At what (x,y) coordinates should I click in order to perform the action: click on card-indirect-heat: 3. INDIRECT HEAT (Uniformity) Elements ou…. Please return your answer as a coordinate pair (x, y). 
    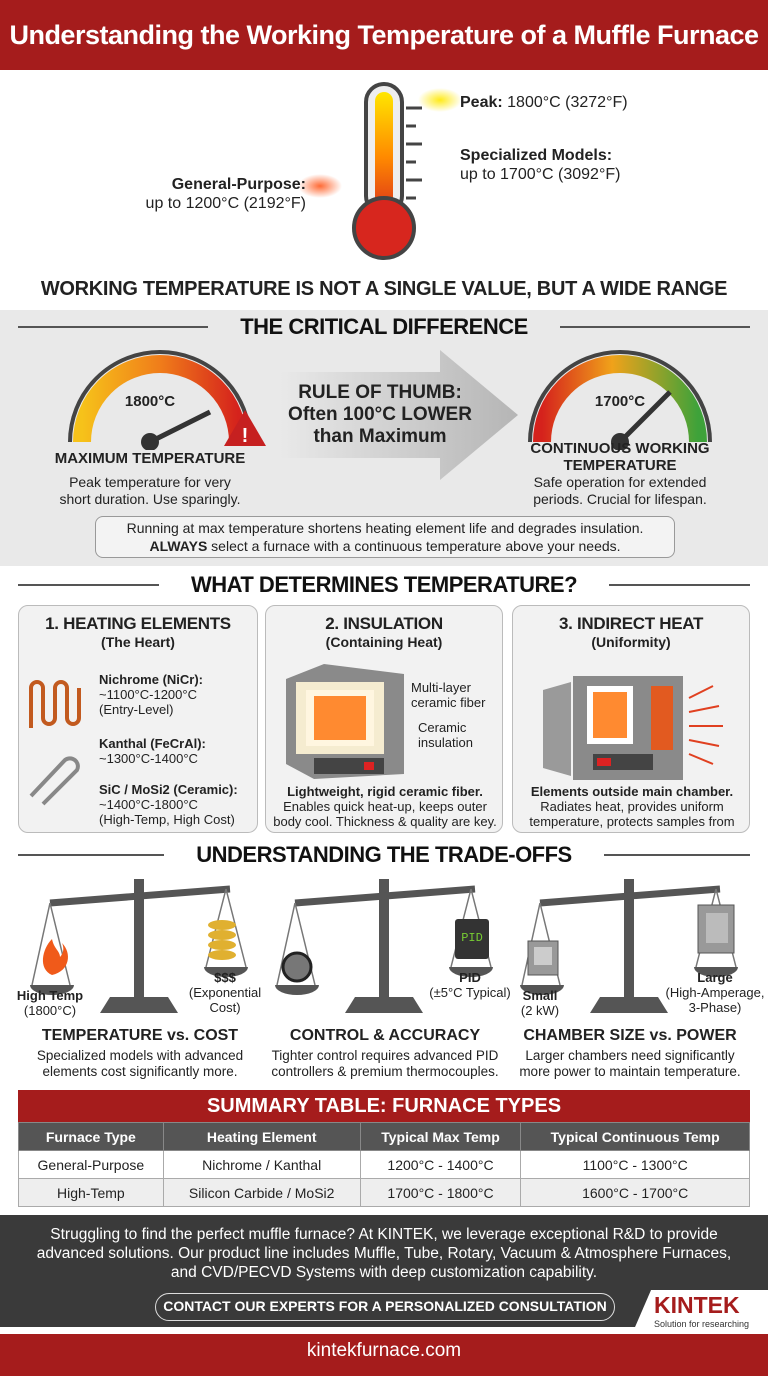
    Looking at the image, I should click on (631, 719).